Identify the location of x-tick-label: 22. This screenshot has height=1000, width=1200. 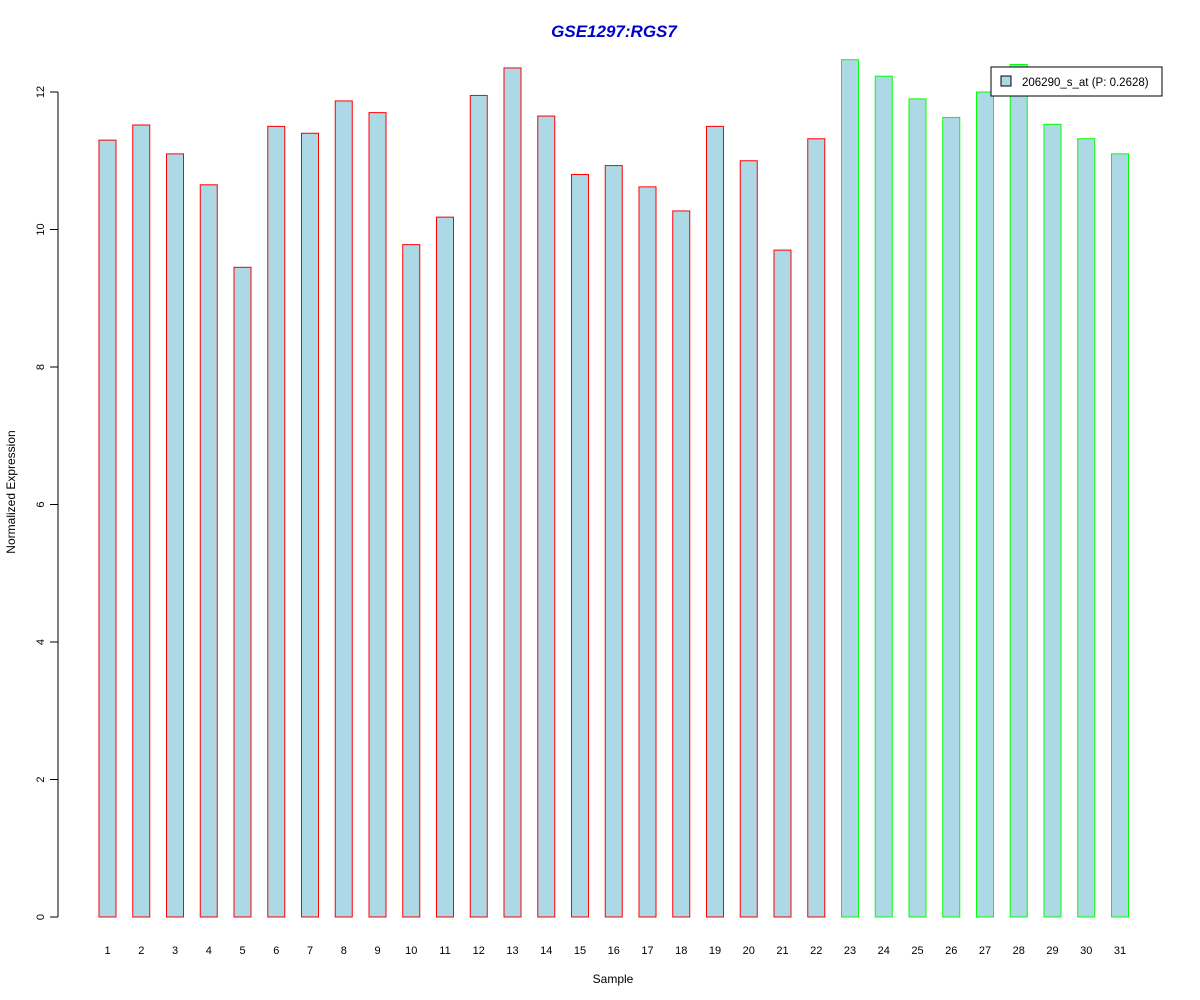
(816, 951).